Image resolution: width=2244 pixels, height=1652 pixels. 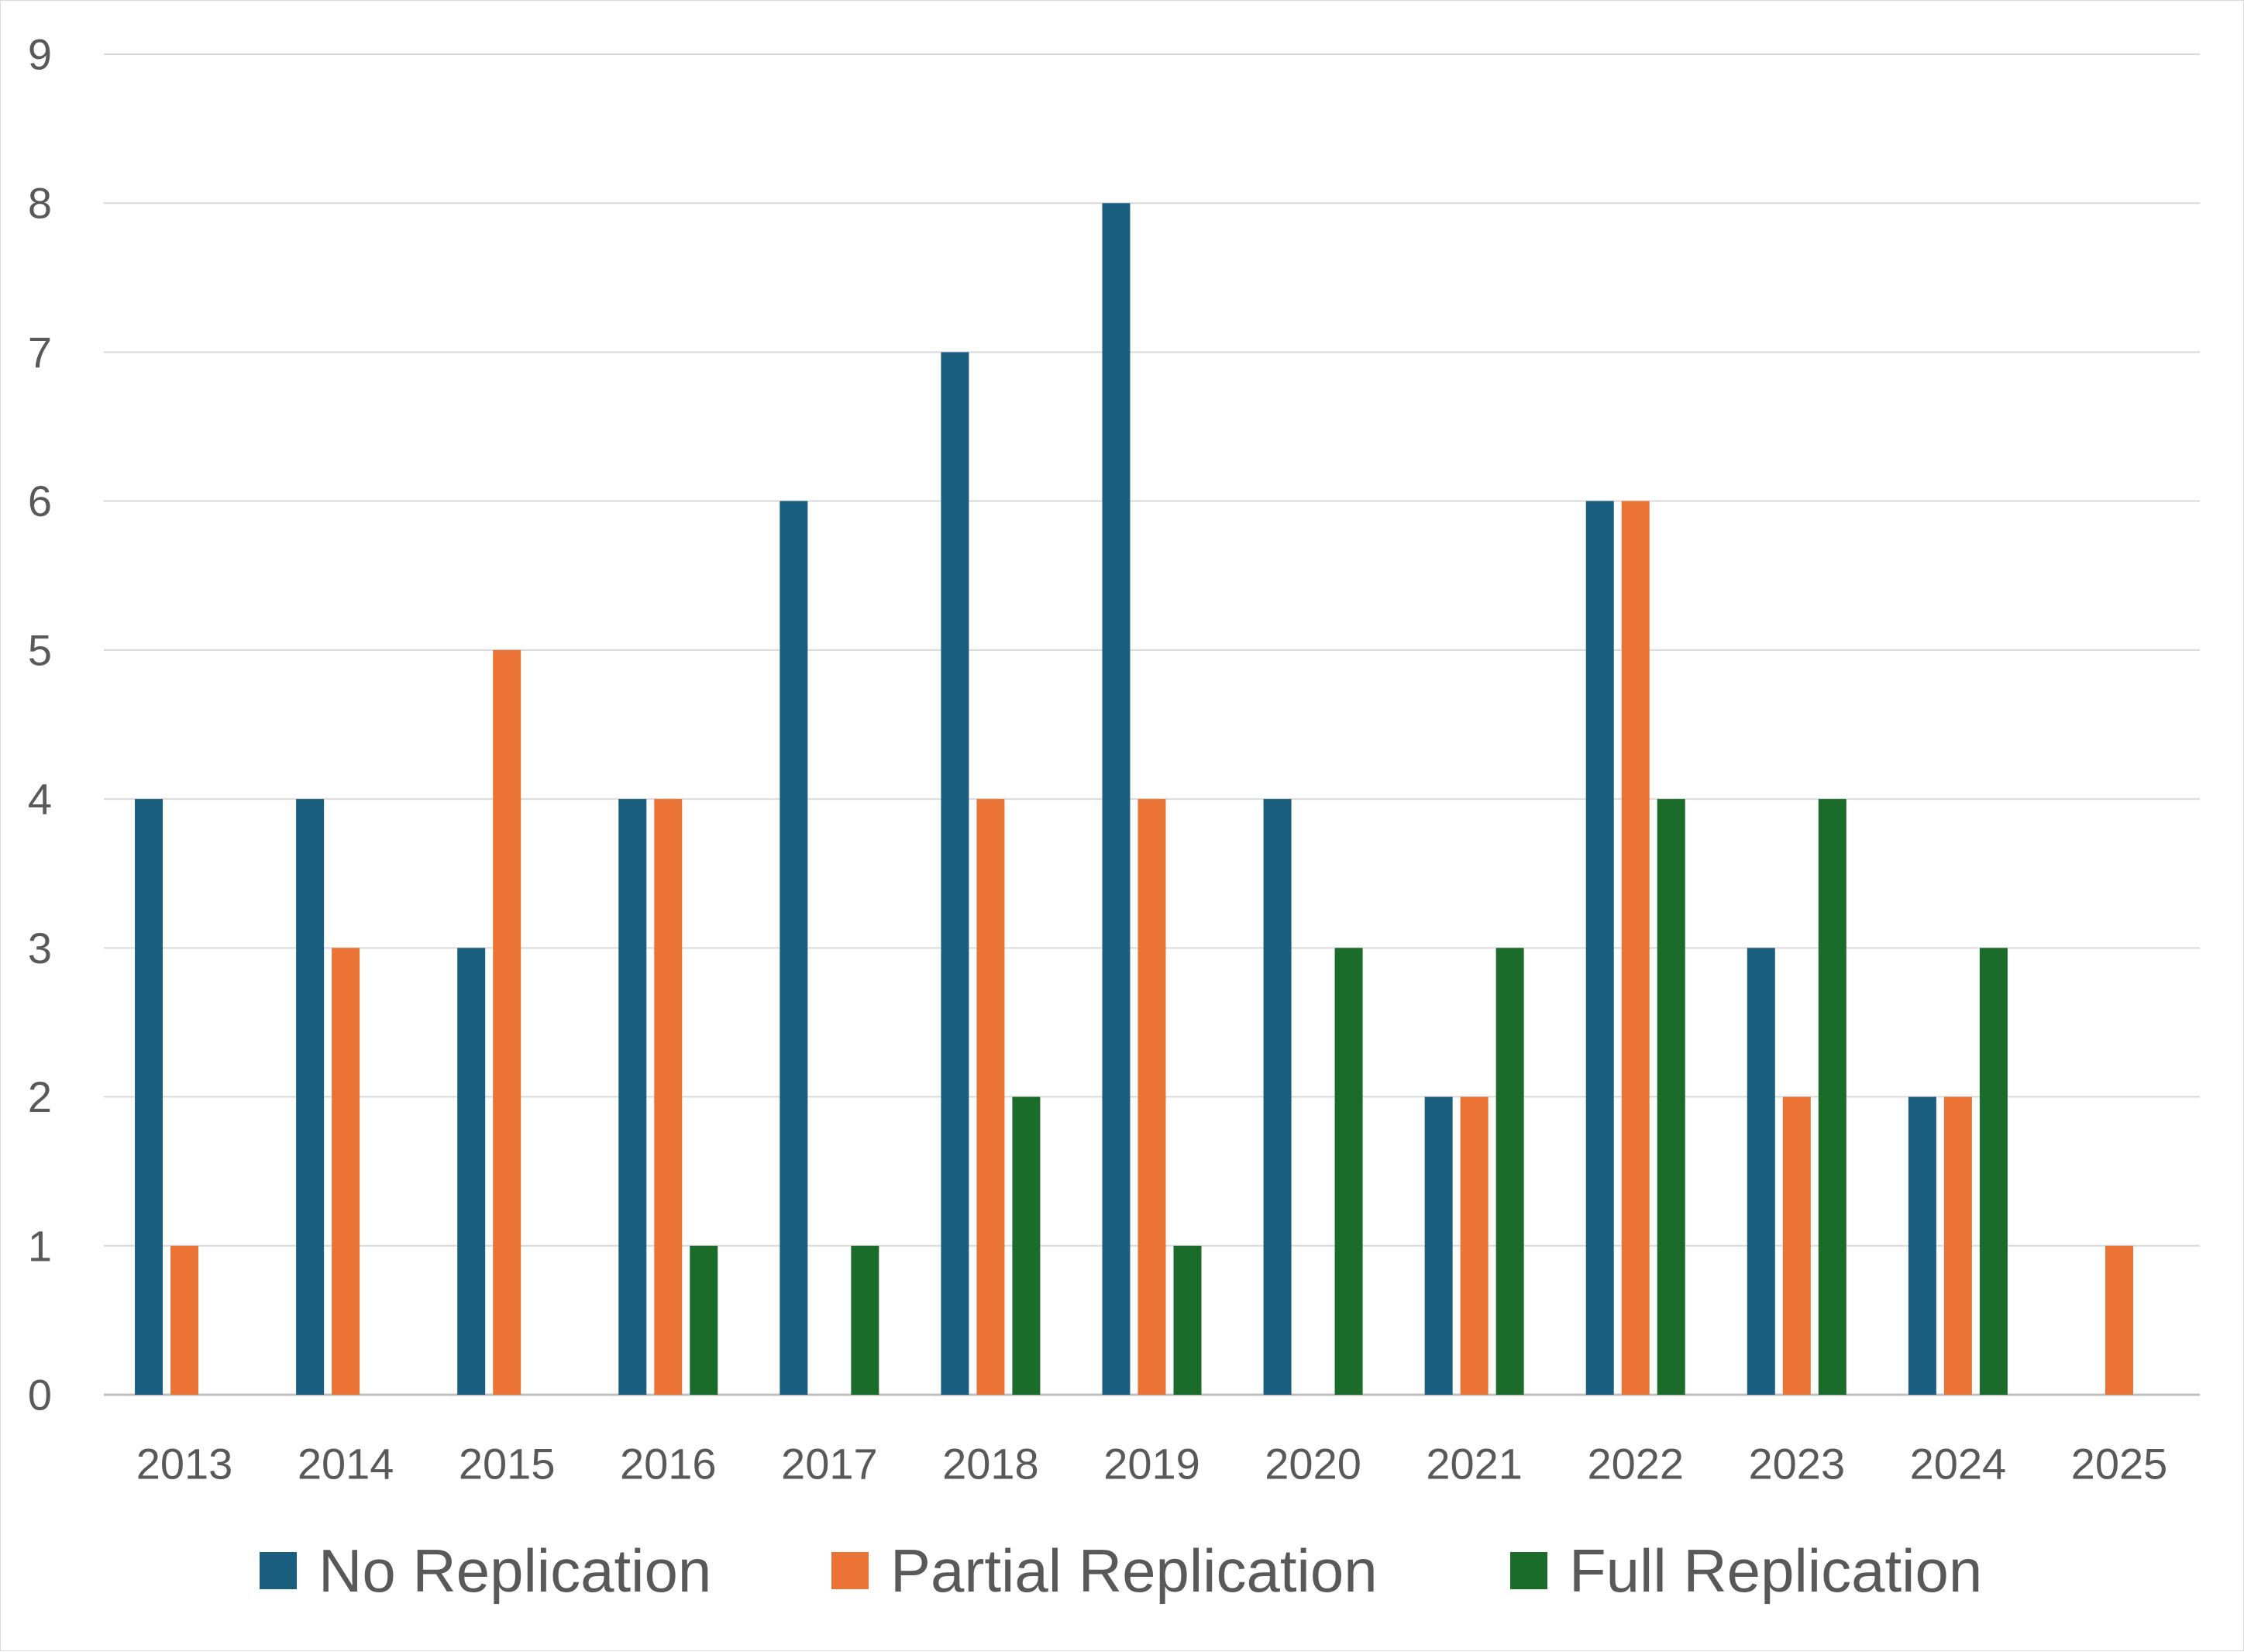 What do you see at coordinates (2119, 1464) in the screenshot?
I see `x-tick-label: 2025` at bounding box center [2119, 1464].